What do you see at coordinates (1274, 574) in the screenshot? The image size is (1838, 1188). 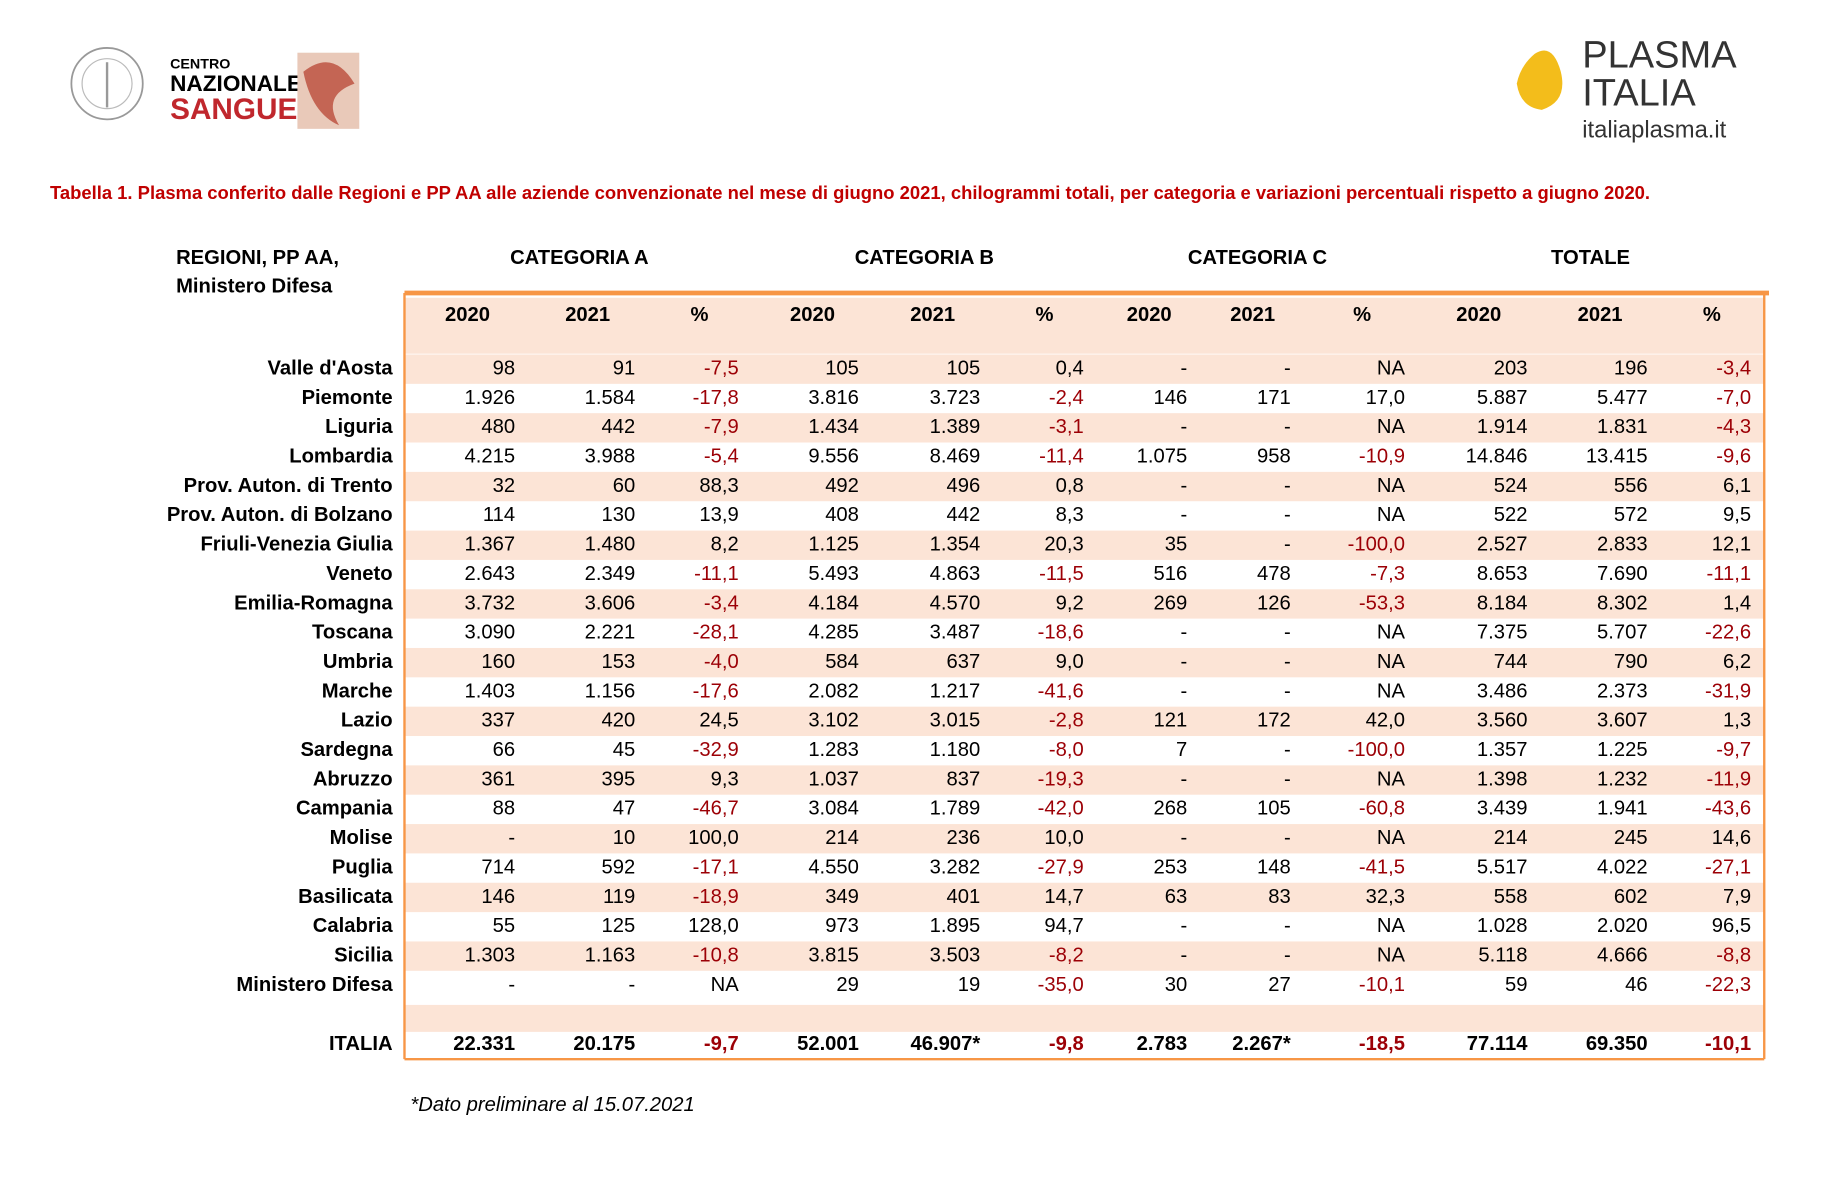 I see `cell: 478` at bounding box center [1274, 574].